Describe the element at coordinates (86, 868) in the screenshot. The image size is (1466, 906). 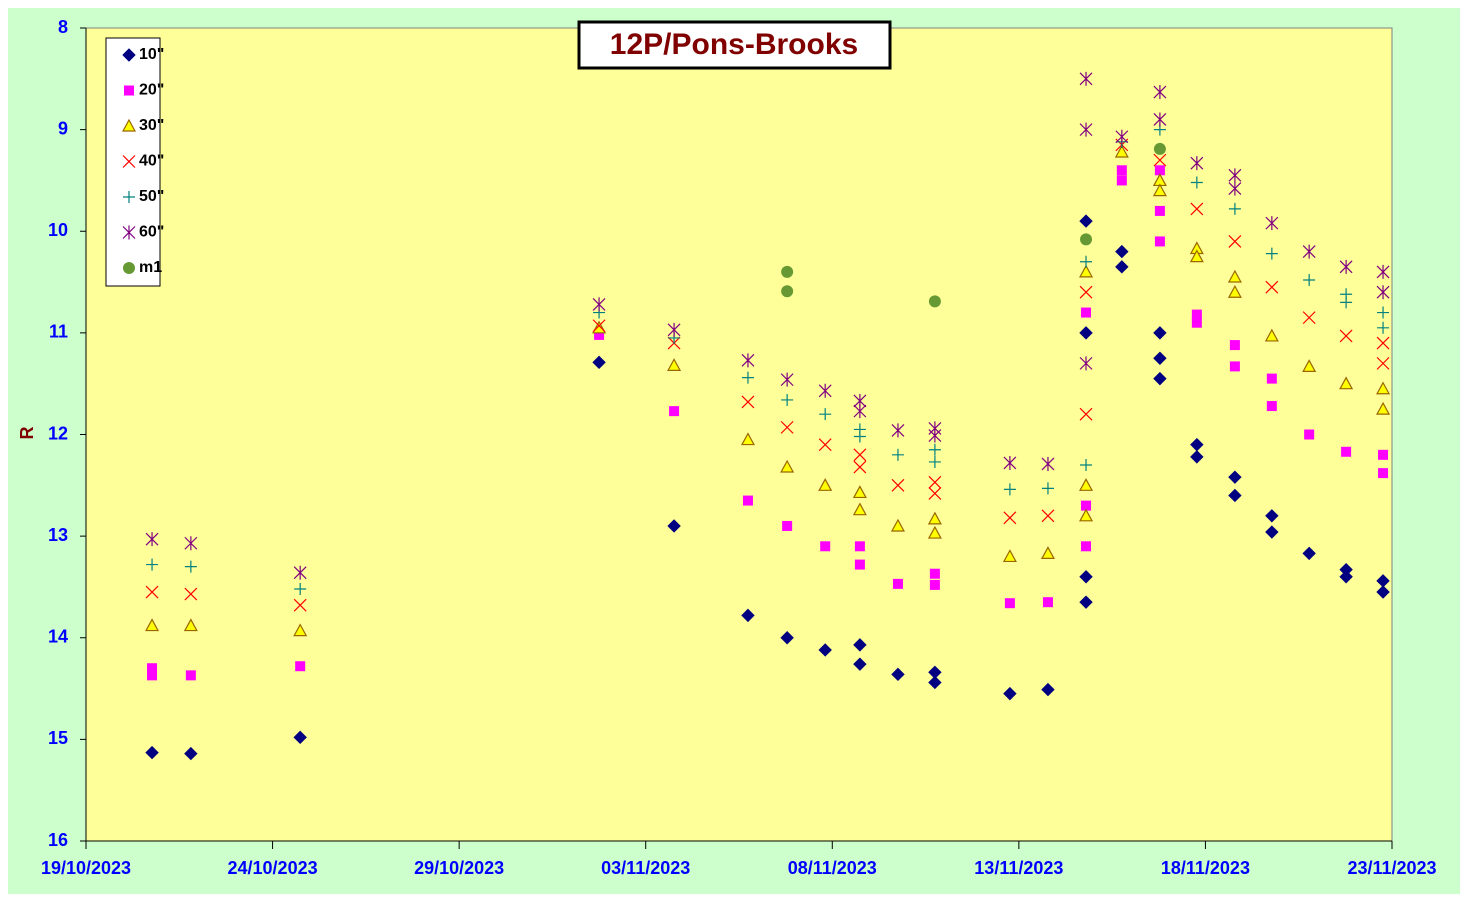
I see `x-tick-label: 19/10/2023` at that location.